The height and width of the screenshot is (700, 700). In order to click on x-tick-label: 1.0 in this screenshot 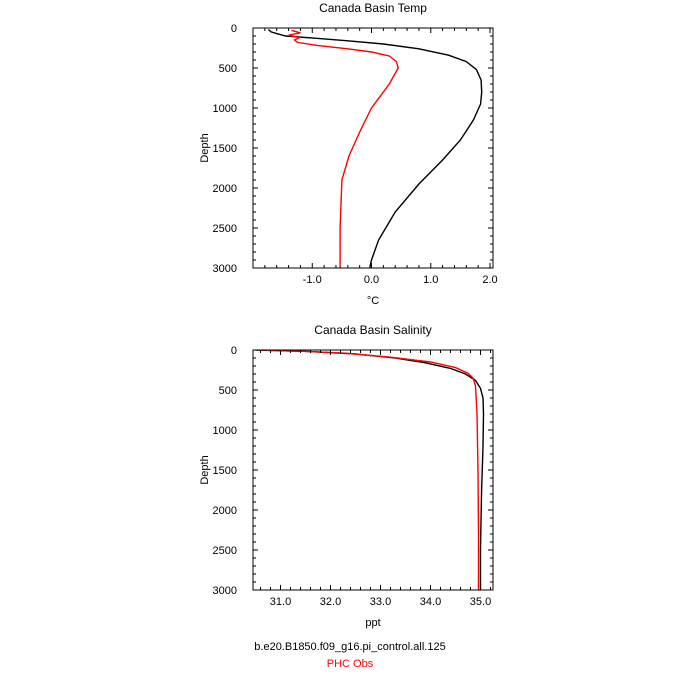, I will do `click(430, 280)`.